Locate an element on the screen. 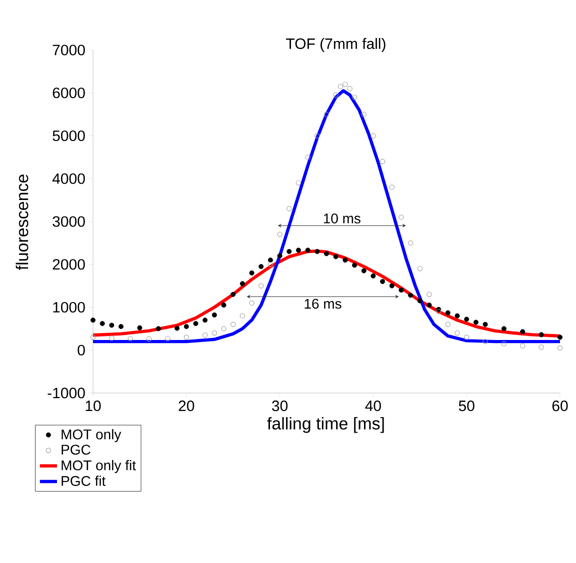 The width and height of the screenshot is (576, 563). x-axis-title: falling time [ms] is located at coordinates (325, 425).